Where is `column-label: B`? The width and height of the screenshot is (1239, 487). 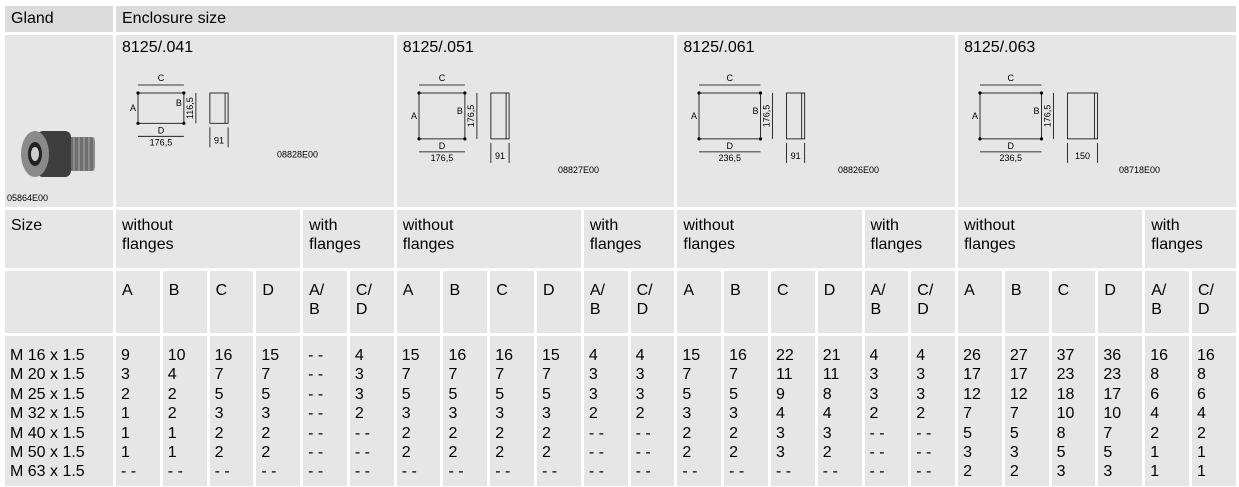 column-label: B is located at coordinates (174, 290).